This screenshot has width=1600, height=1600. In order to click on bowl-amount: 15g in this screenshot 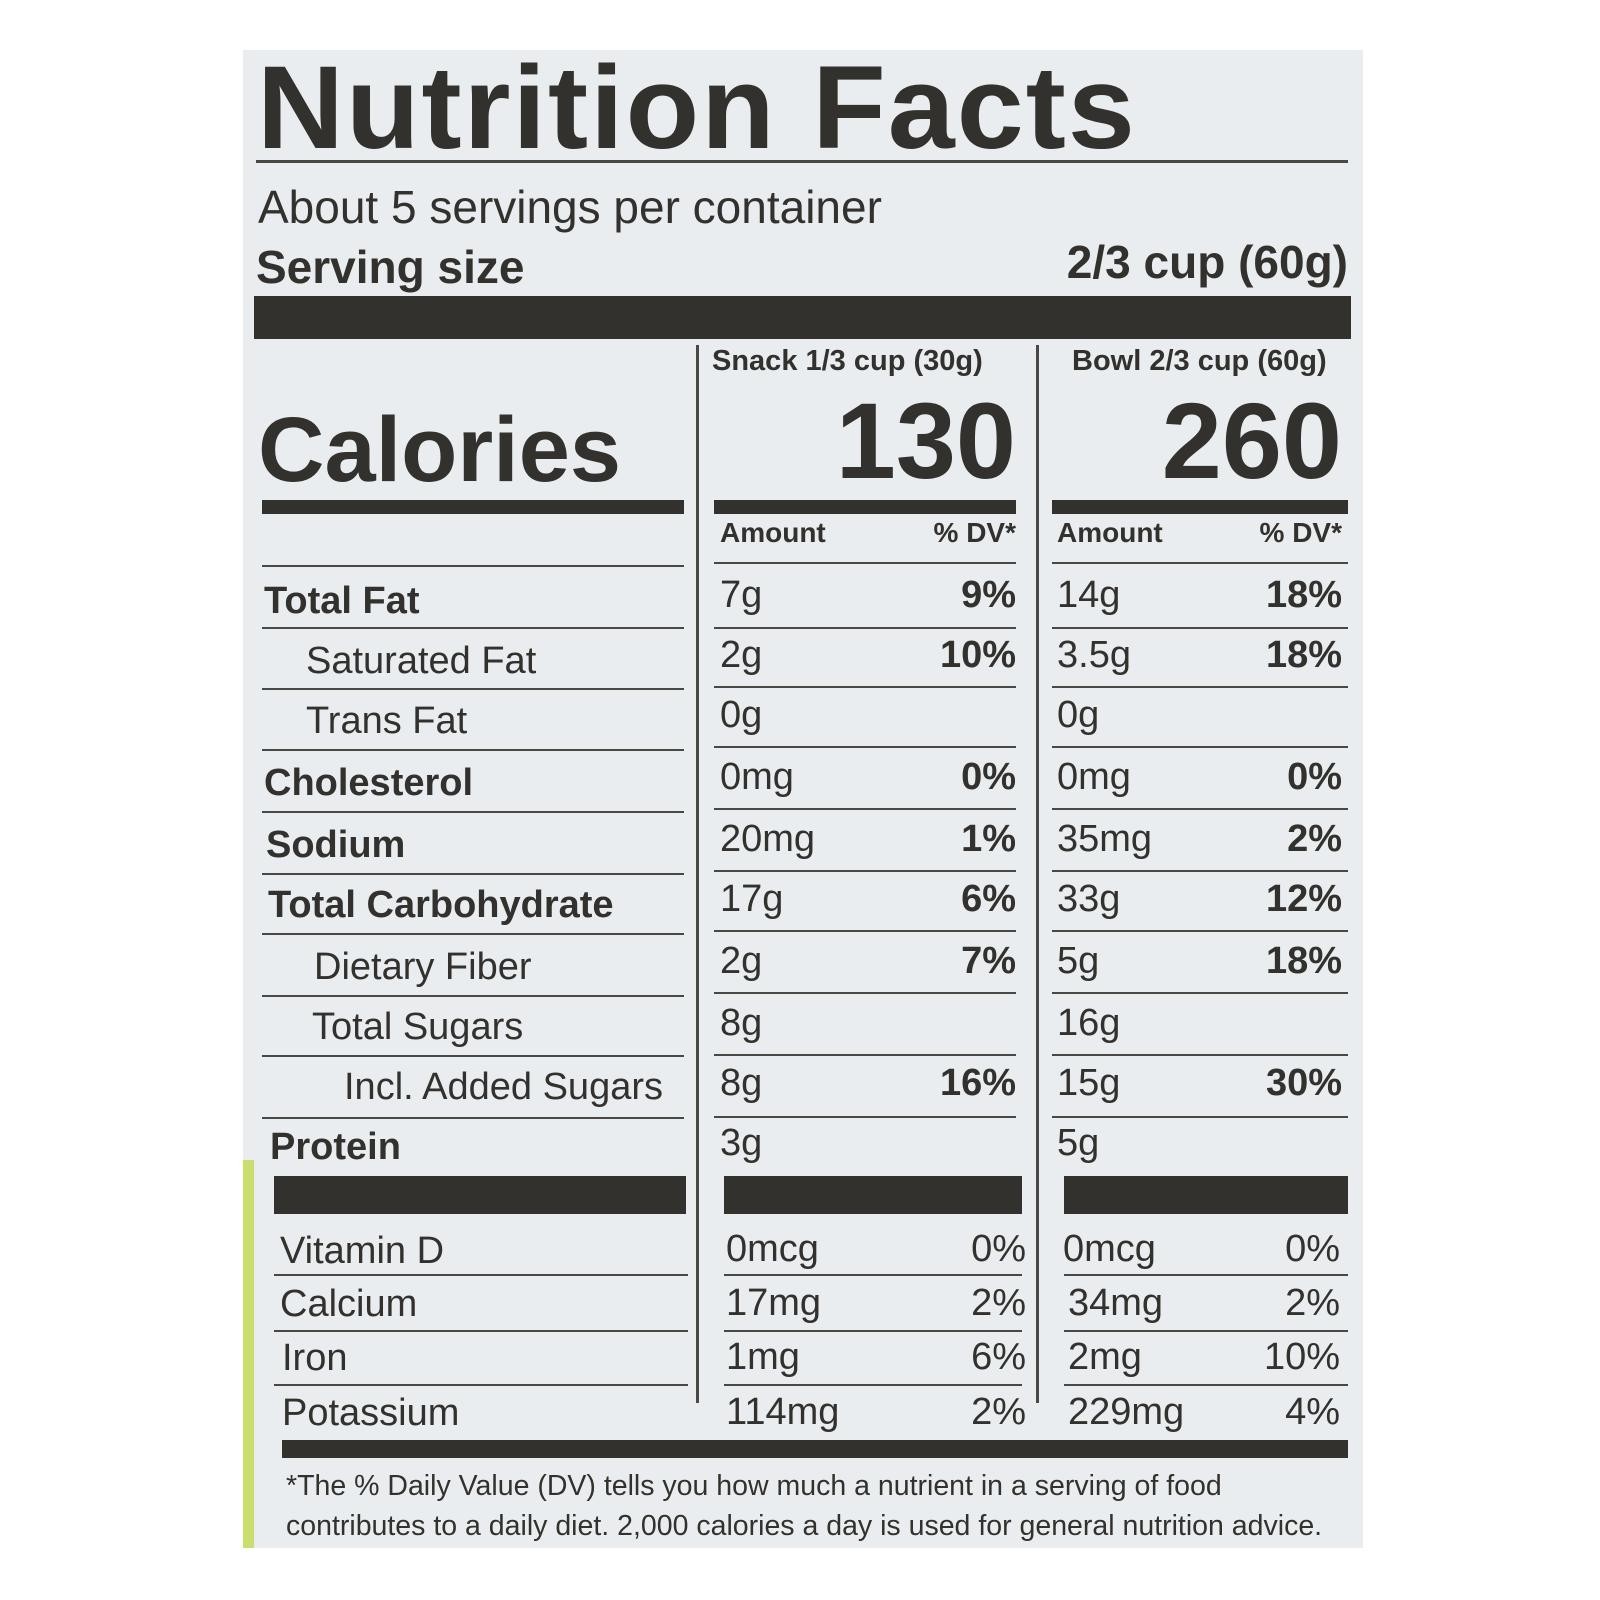, I will do `click(1089, 1083)`.